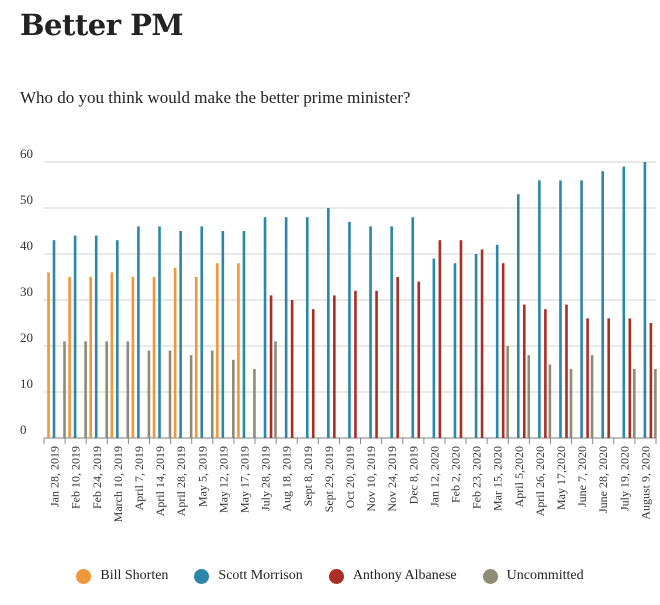 This screenshot has width=660, height=605. I want to click on chart-title: Better PM, so click(102, 25).